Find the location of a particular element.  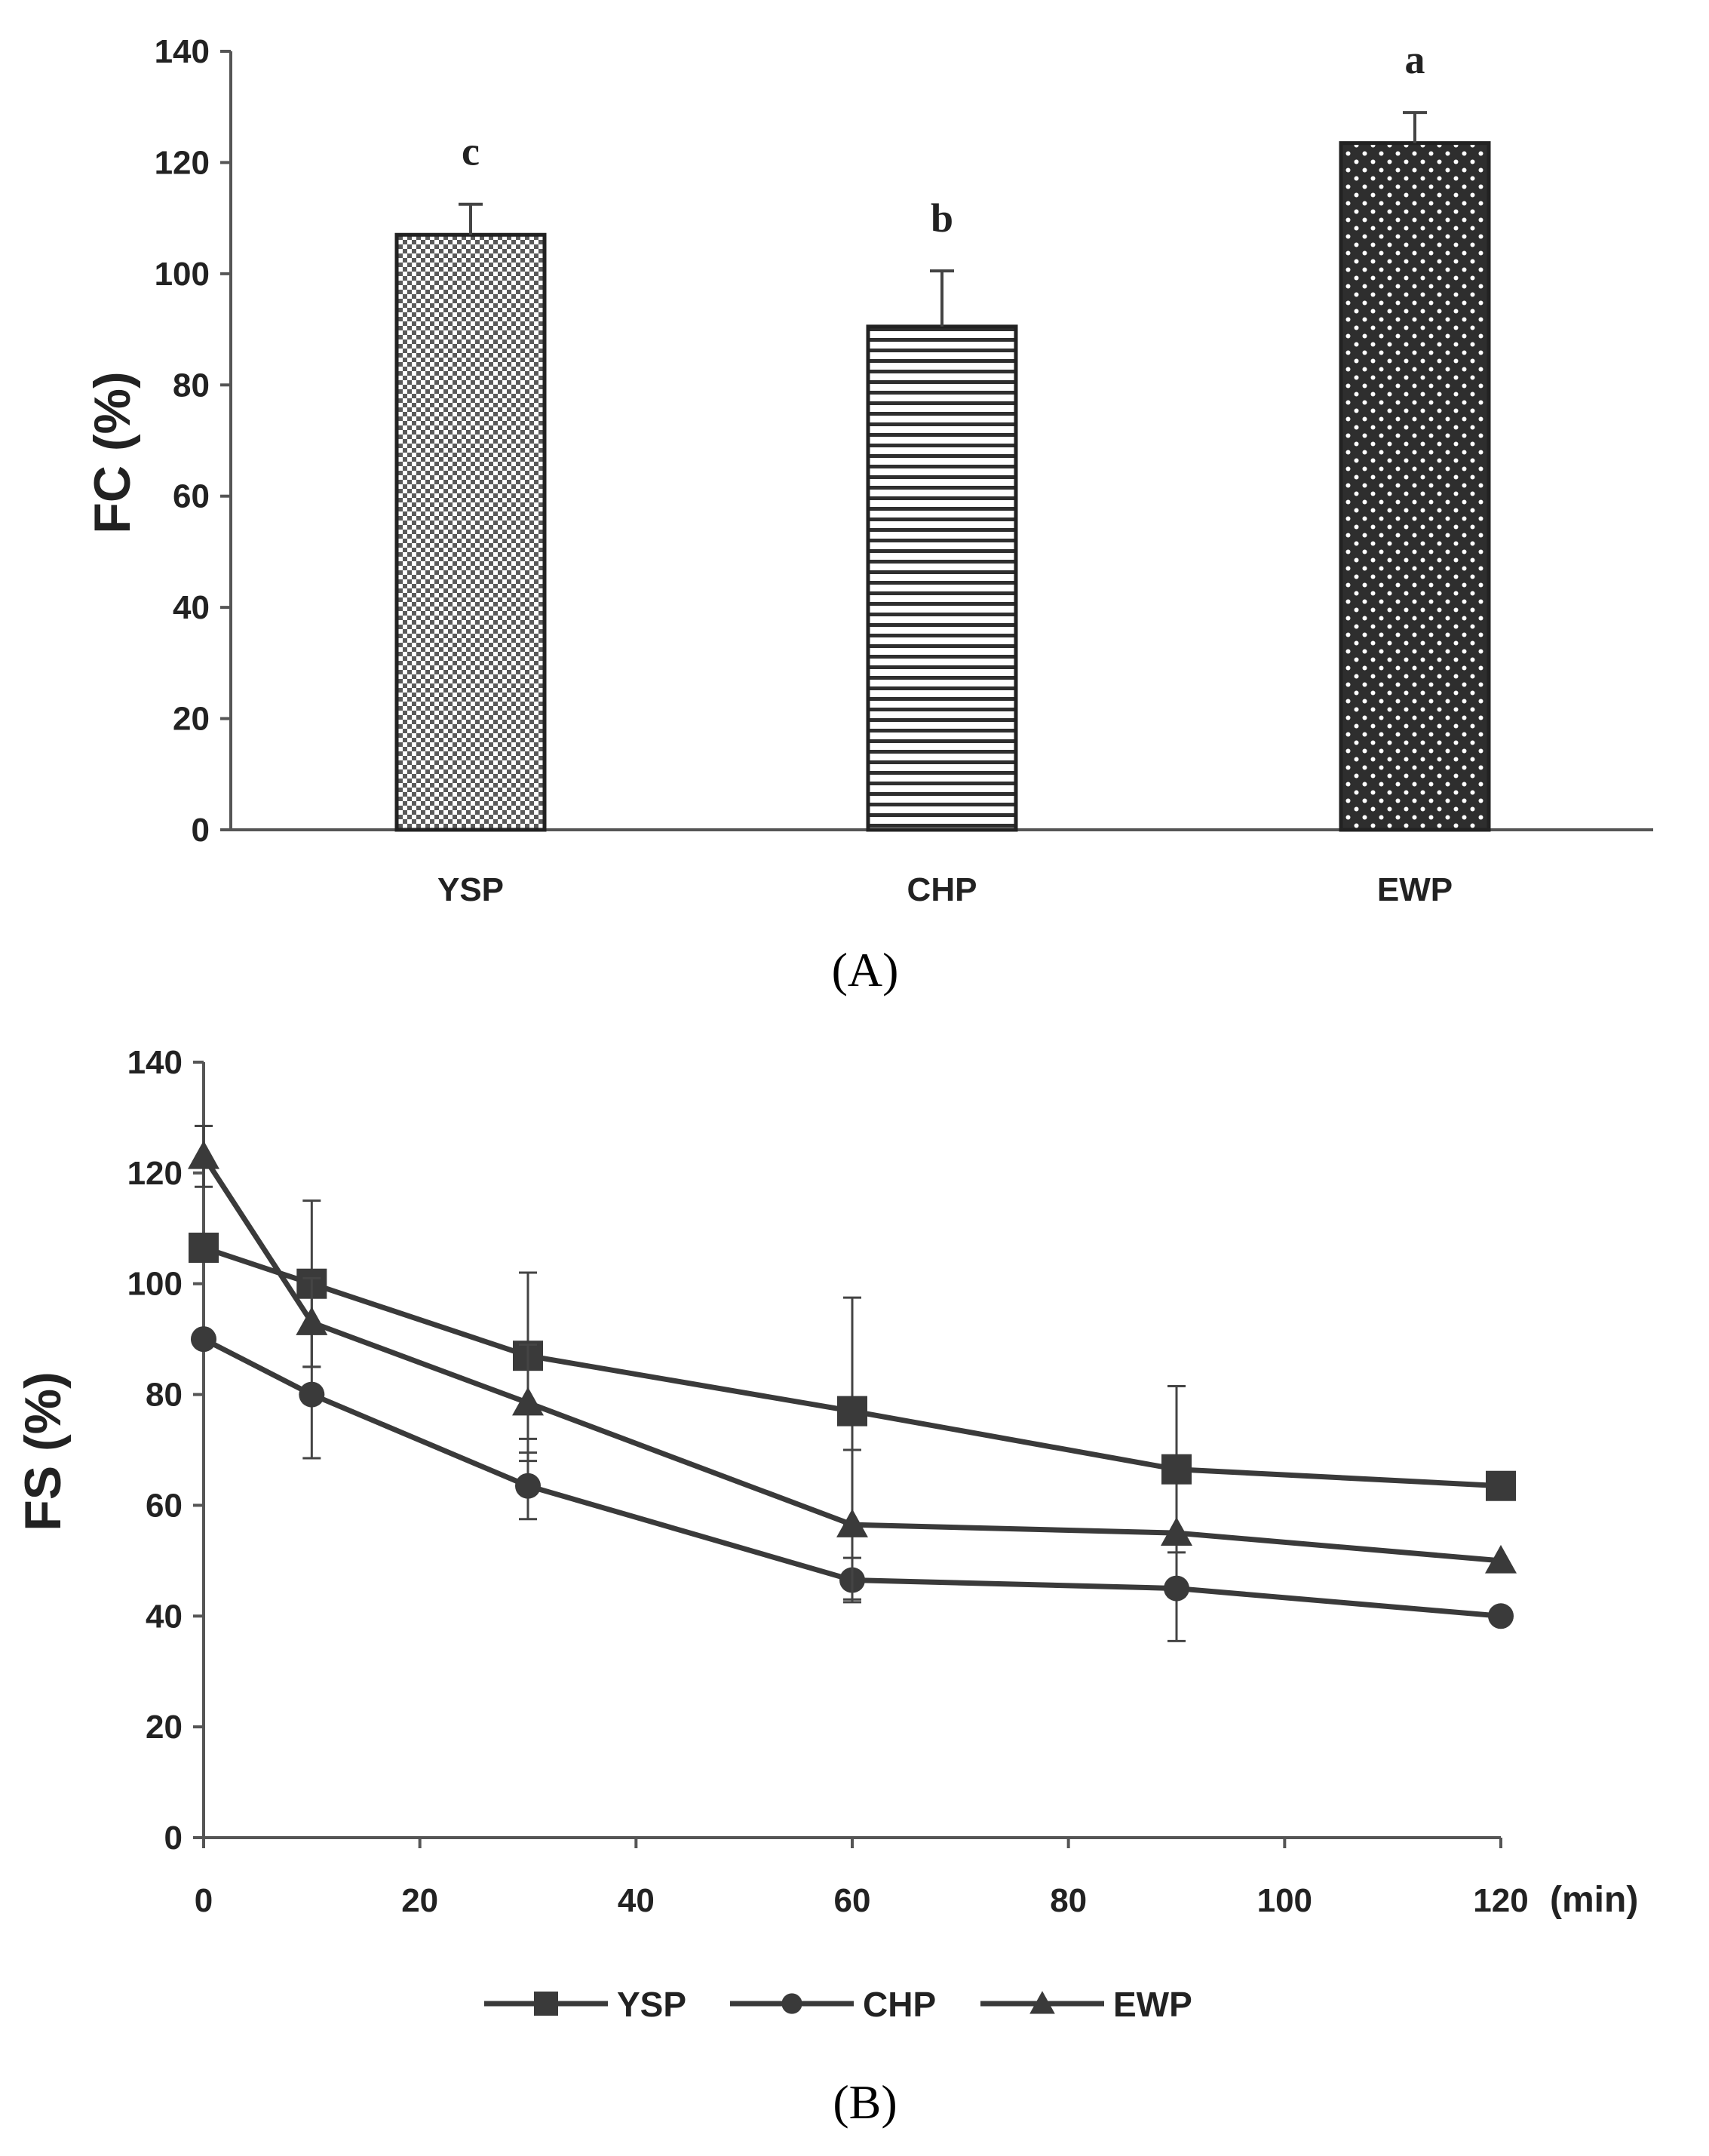

panel-label-a: (A) is located at coordinates (865, 970).